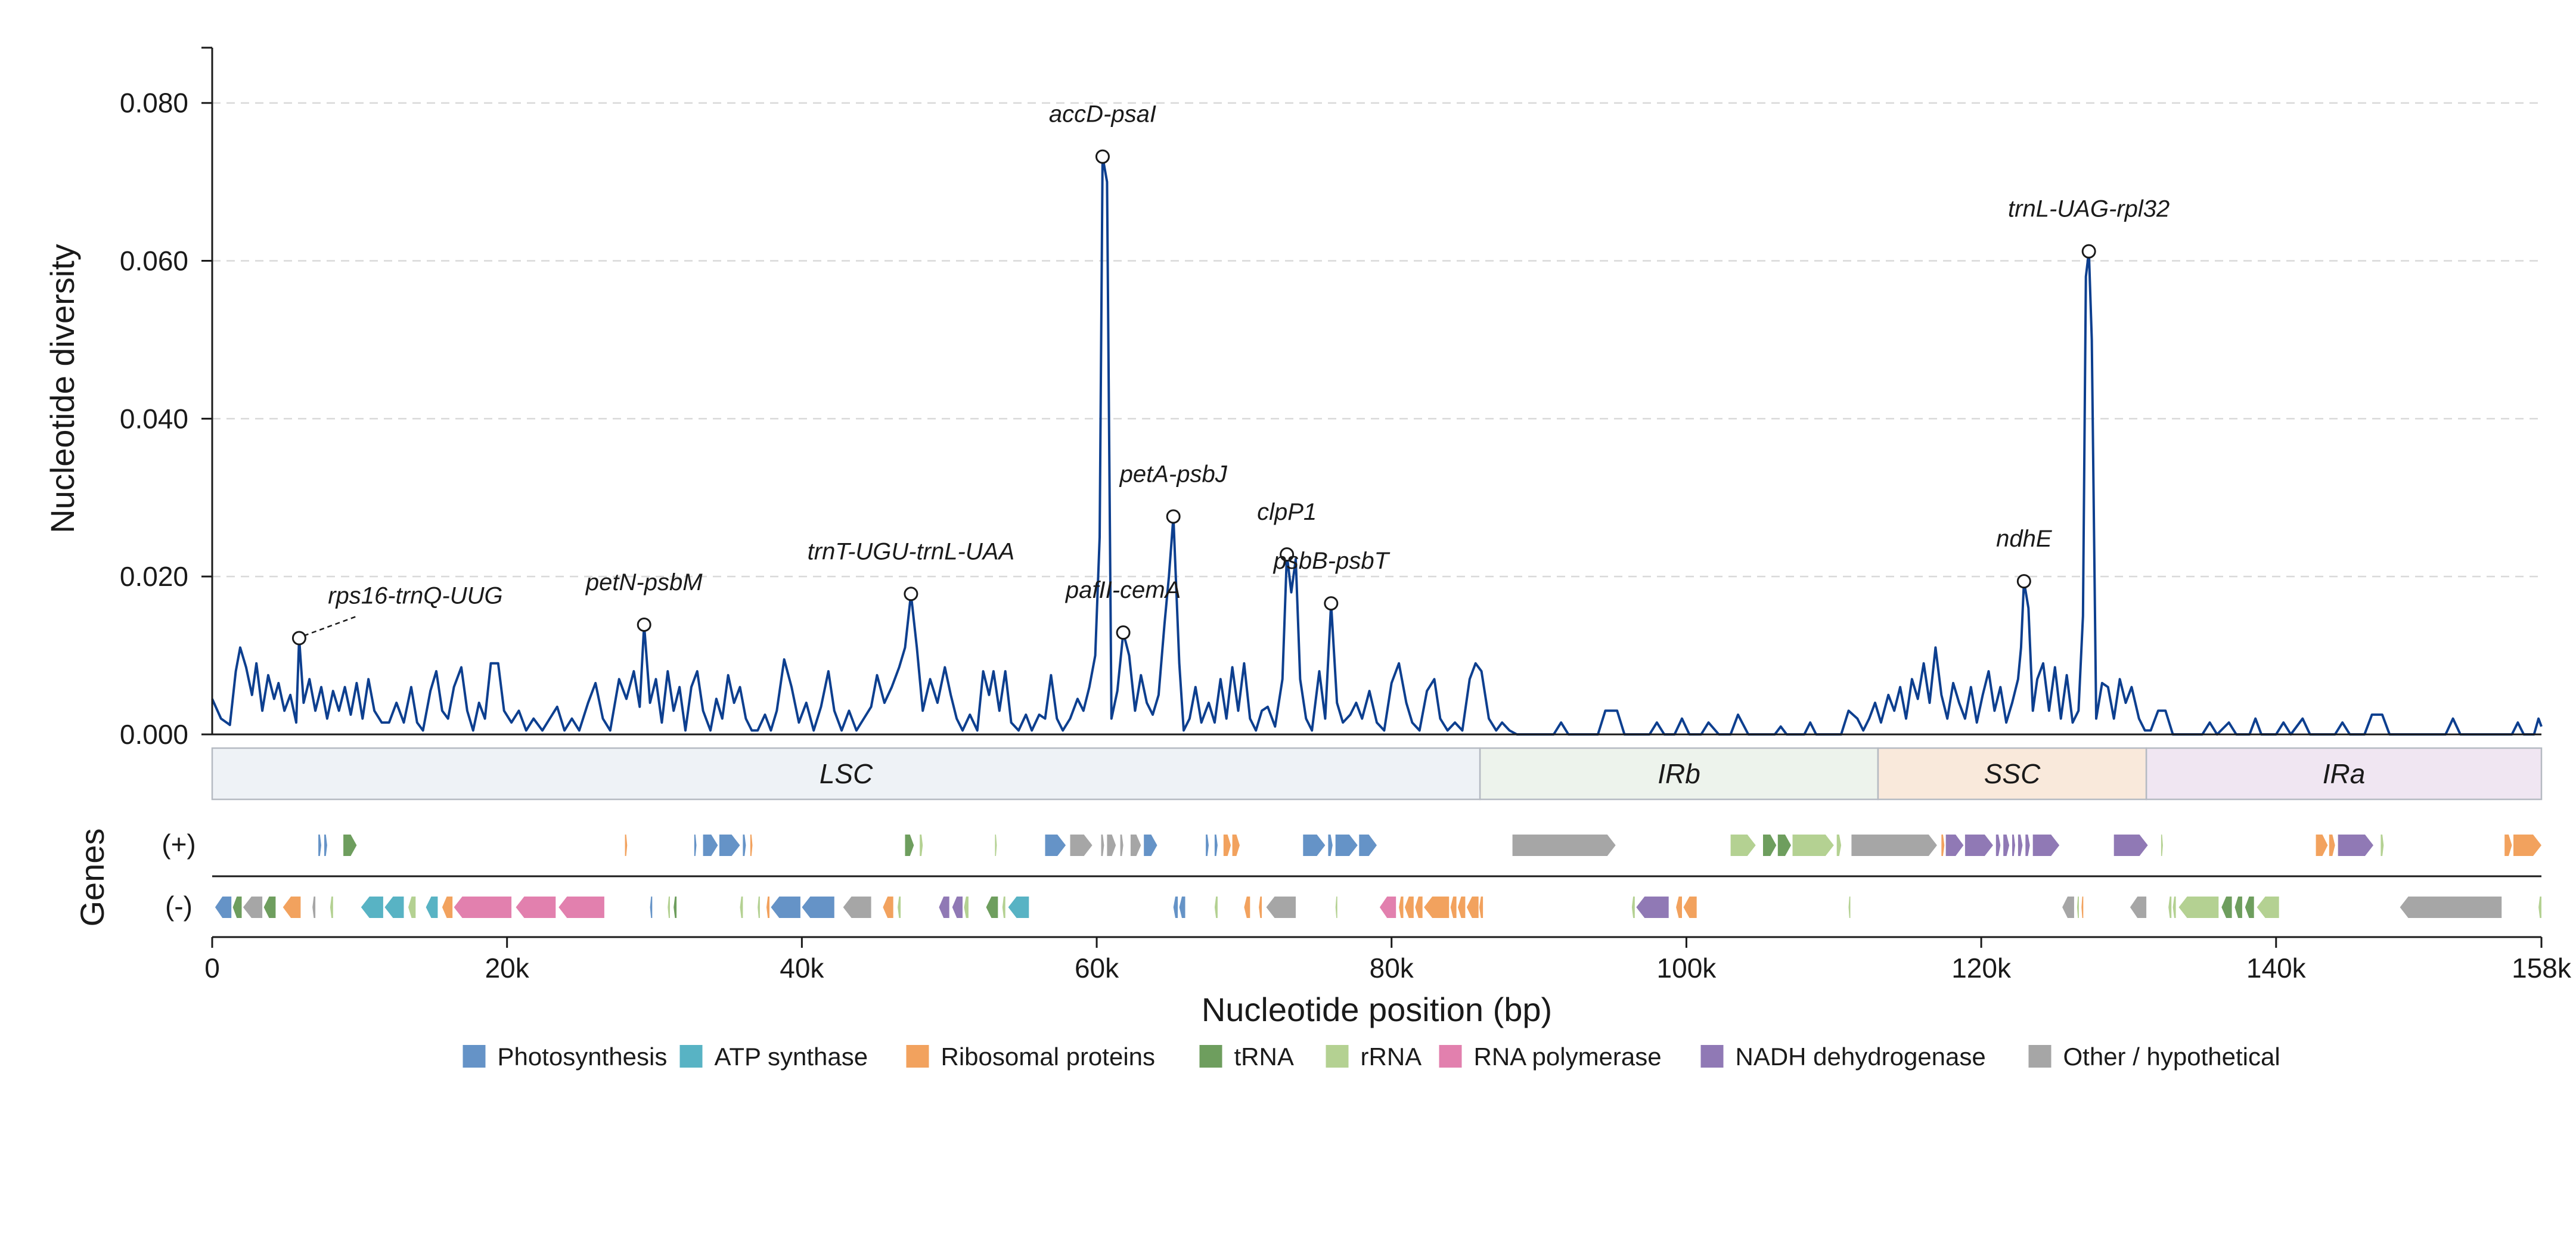 This screenshot has height=1253, width=2576. Describe the element at coordinates (1287, 512) in the screenshot. I see `peak-label: clpP1` at that location.